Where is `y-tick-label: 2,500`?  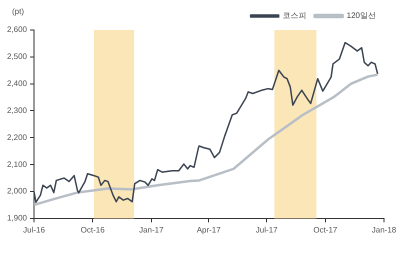
y-tick-label: 2,500 is located at coordinates (17, 57).